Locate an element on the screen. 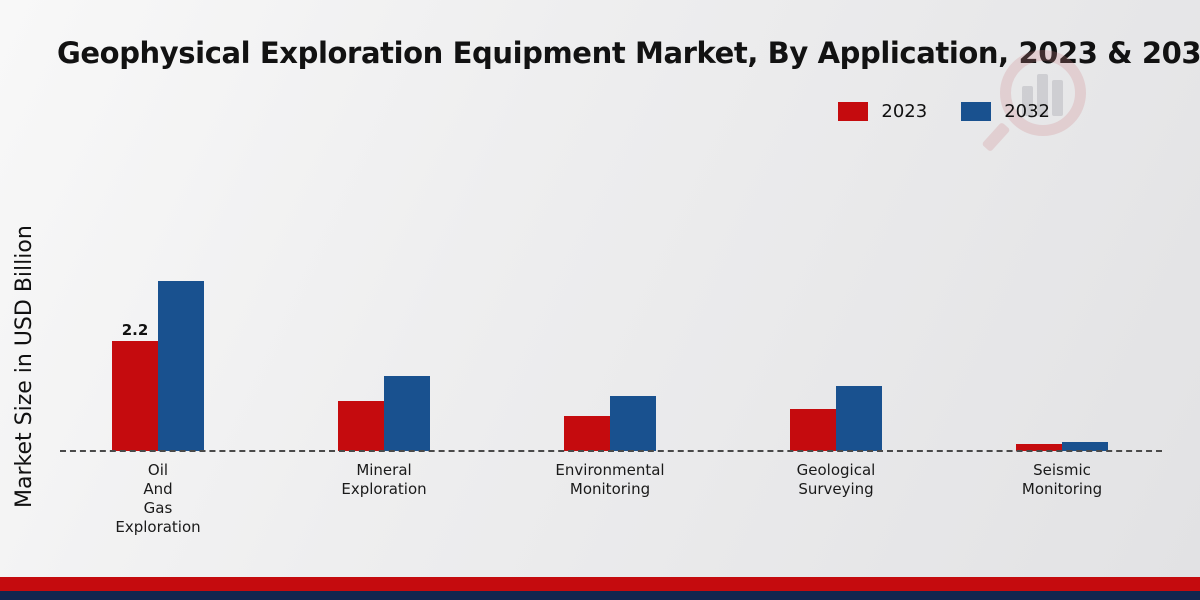  category-label: Seismic Monitoring is located at coordinates (1062, 479).